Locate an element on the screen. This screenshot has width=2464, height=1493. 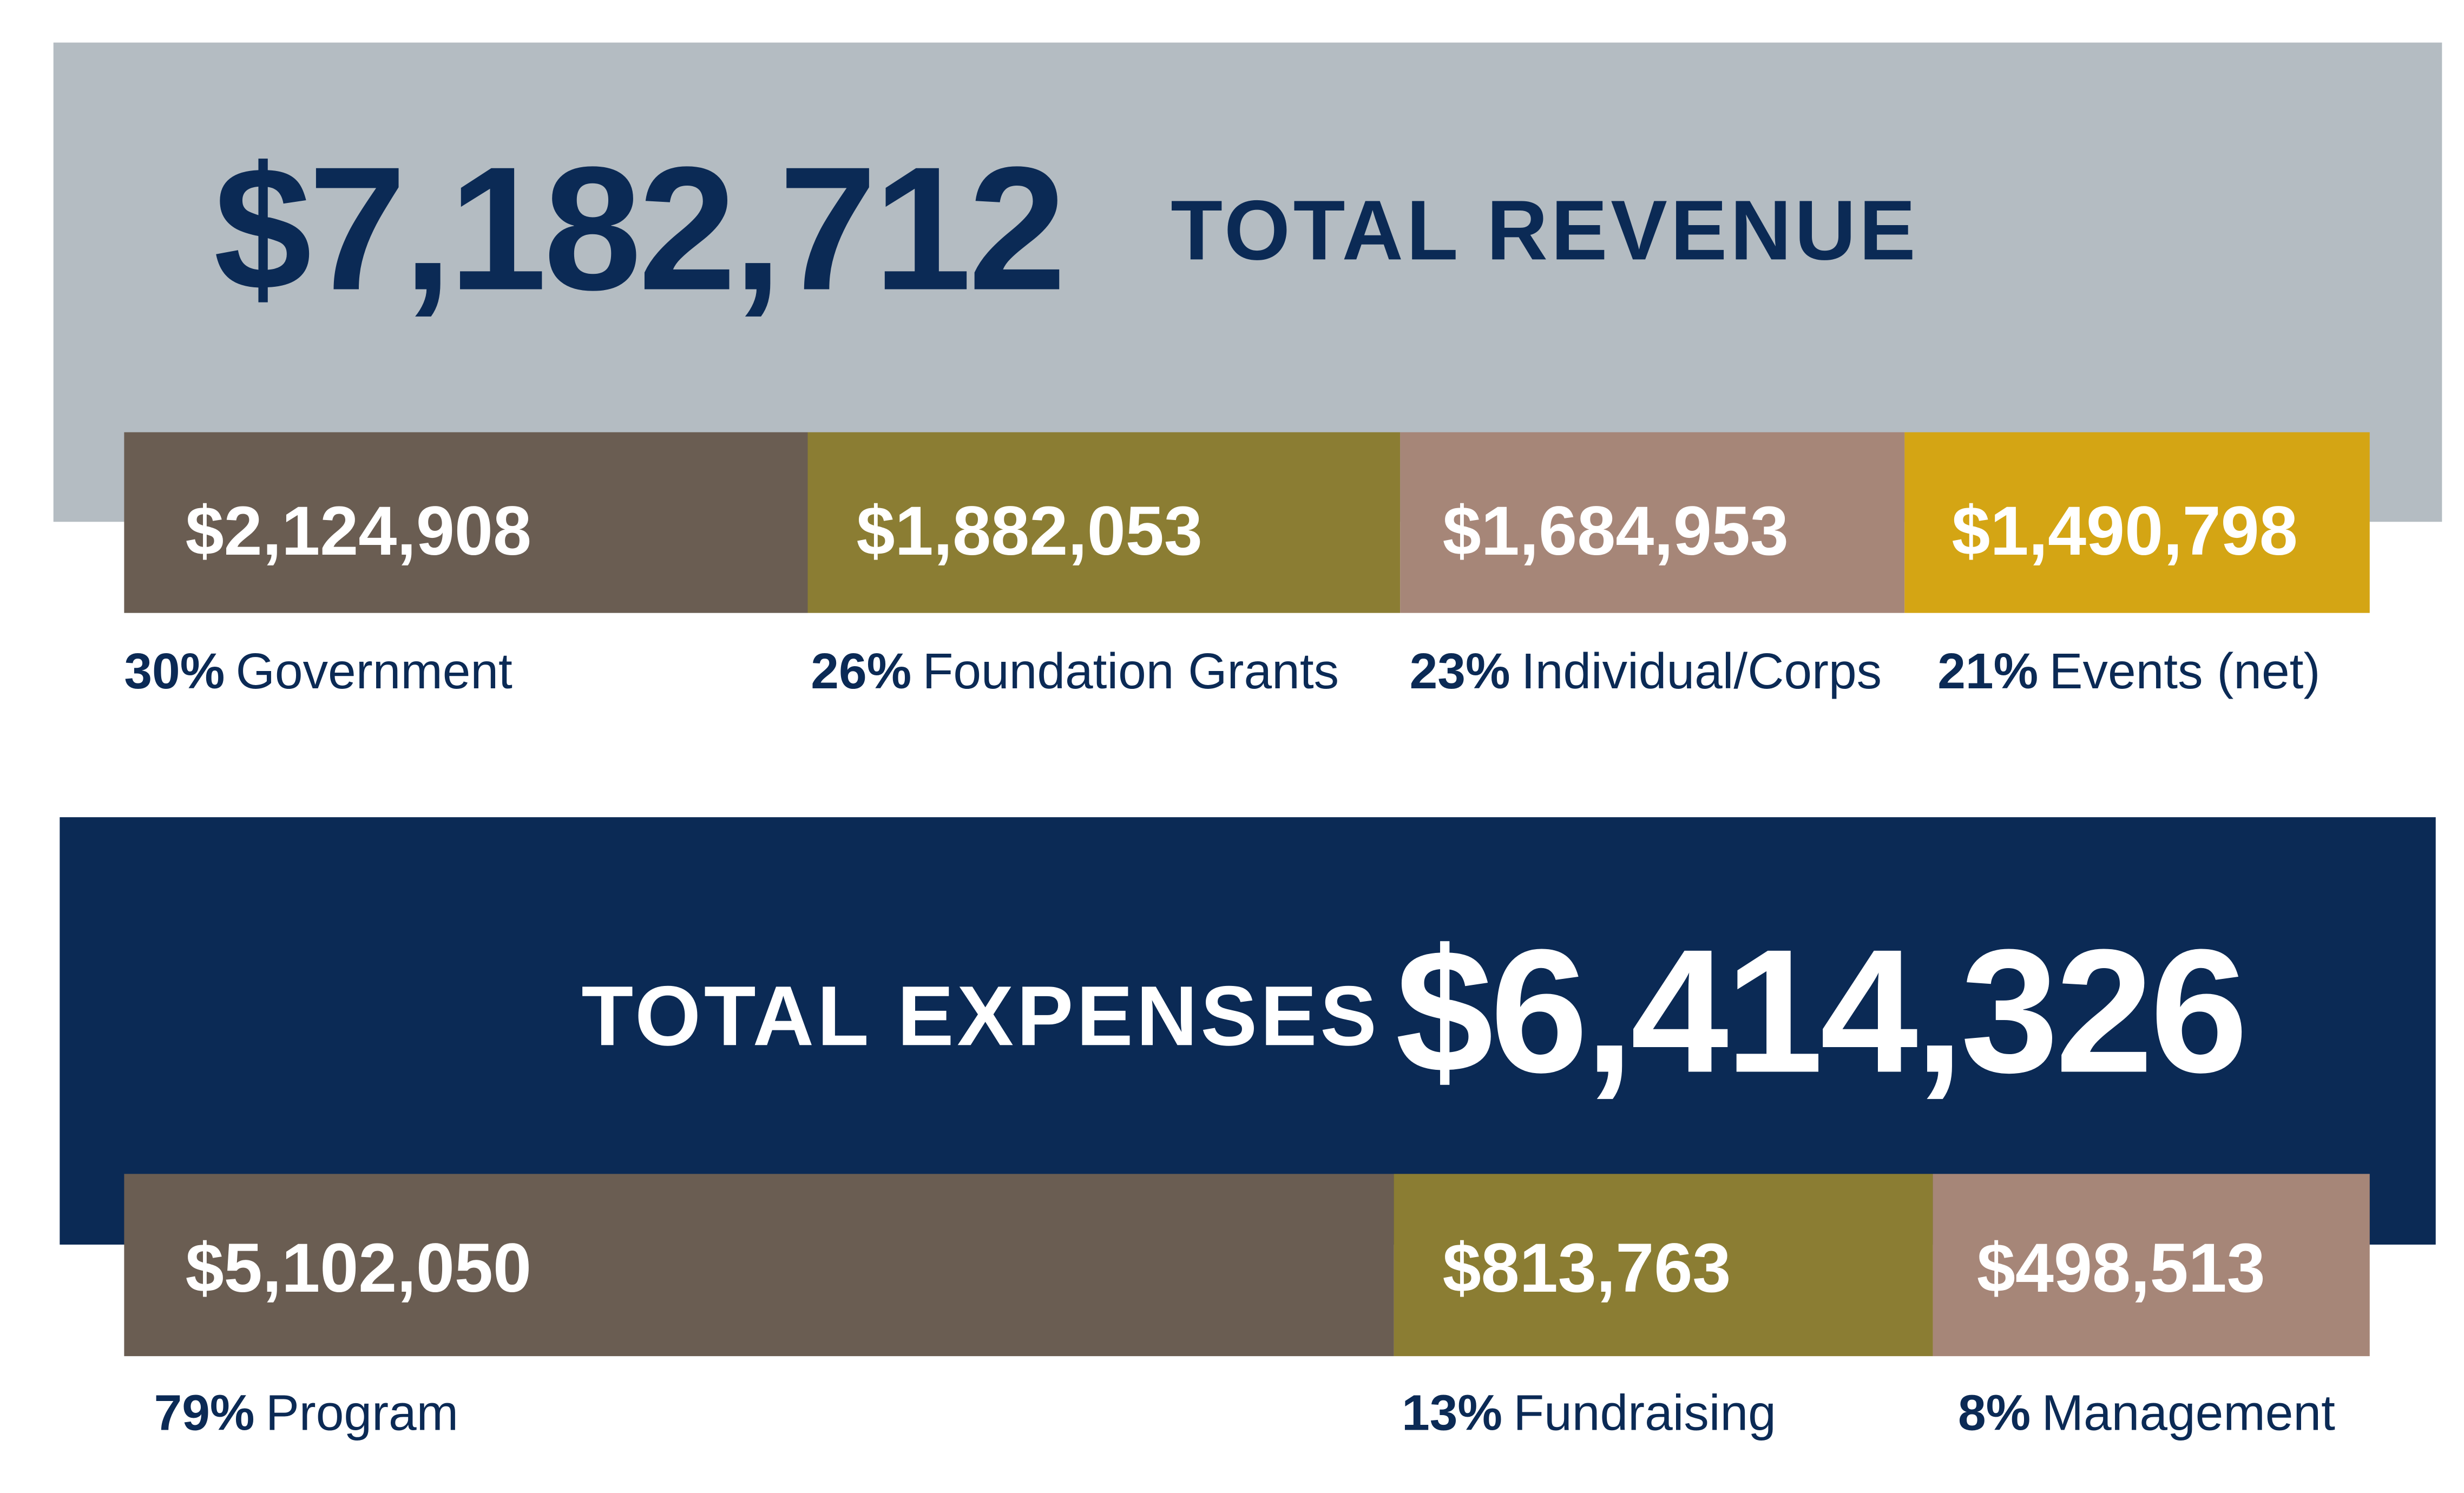
segment-caption: 23% Individual/Corps is located at coordinates (1646, 671).